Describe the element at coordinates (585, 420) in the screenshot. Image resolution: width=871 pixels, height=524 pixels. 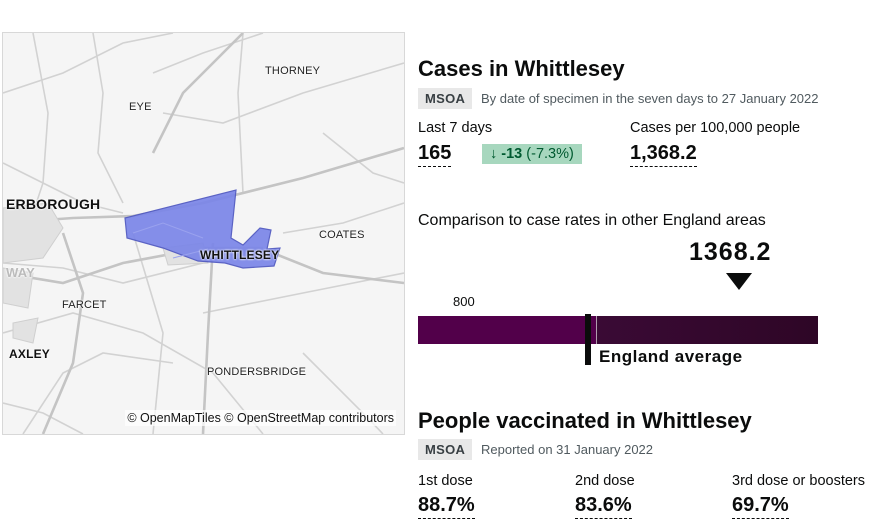
I see `vaccinated-title: People vaccinated in Whittlesey` at that location.